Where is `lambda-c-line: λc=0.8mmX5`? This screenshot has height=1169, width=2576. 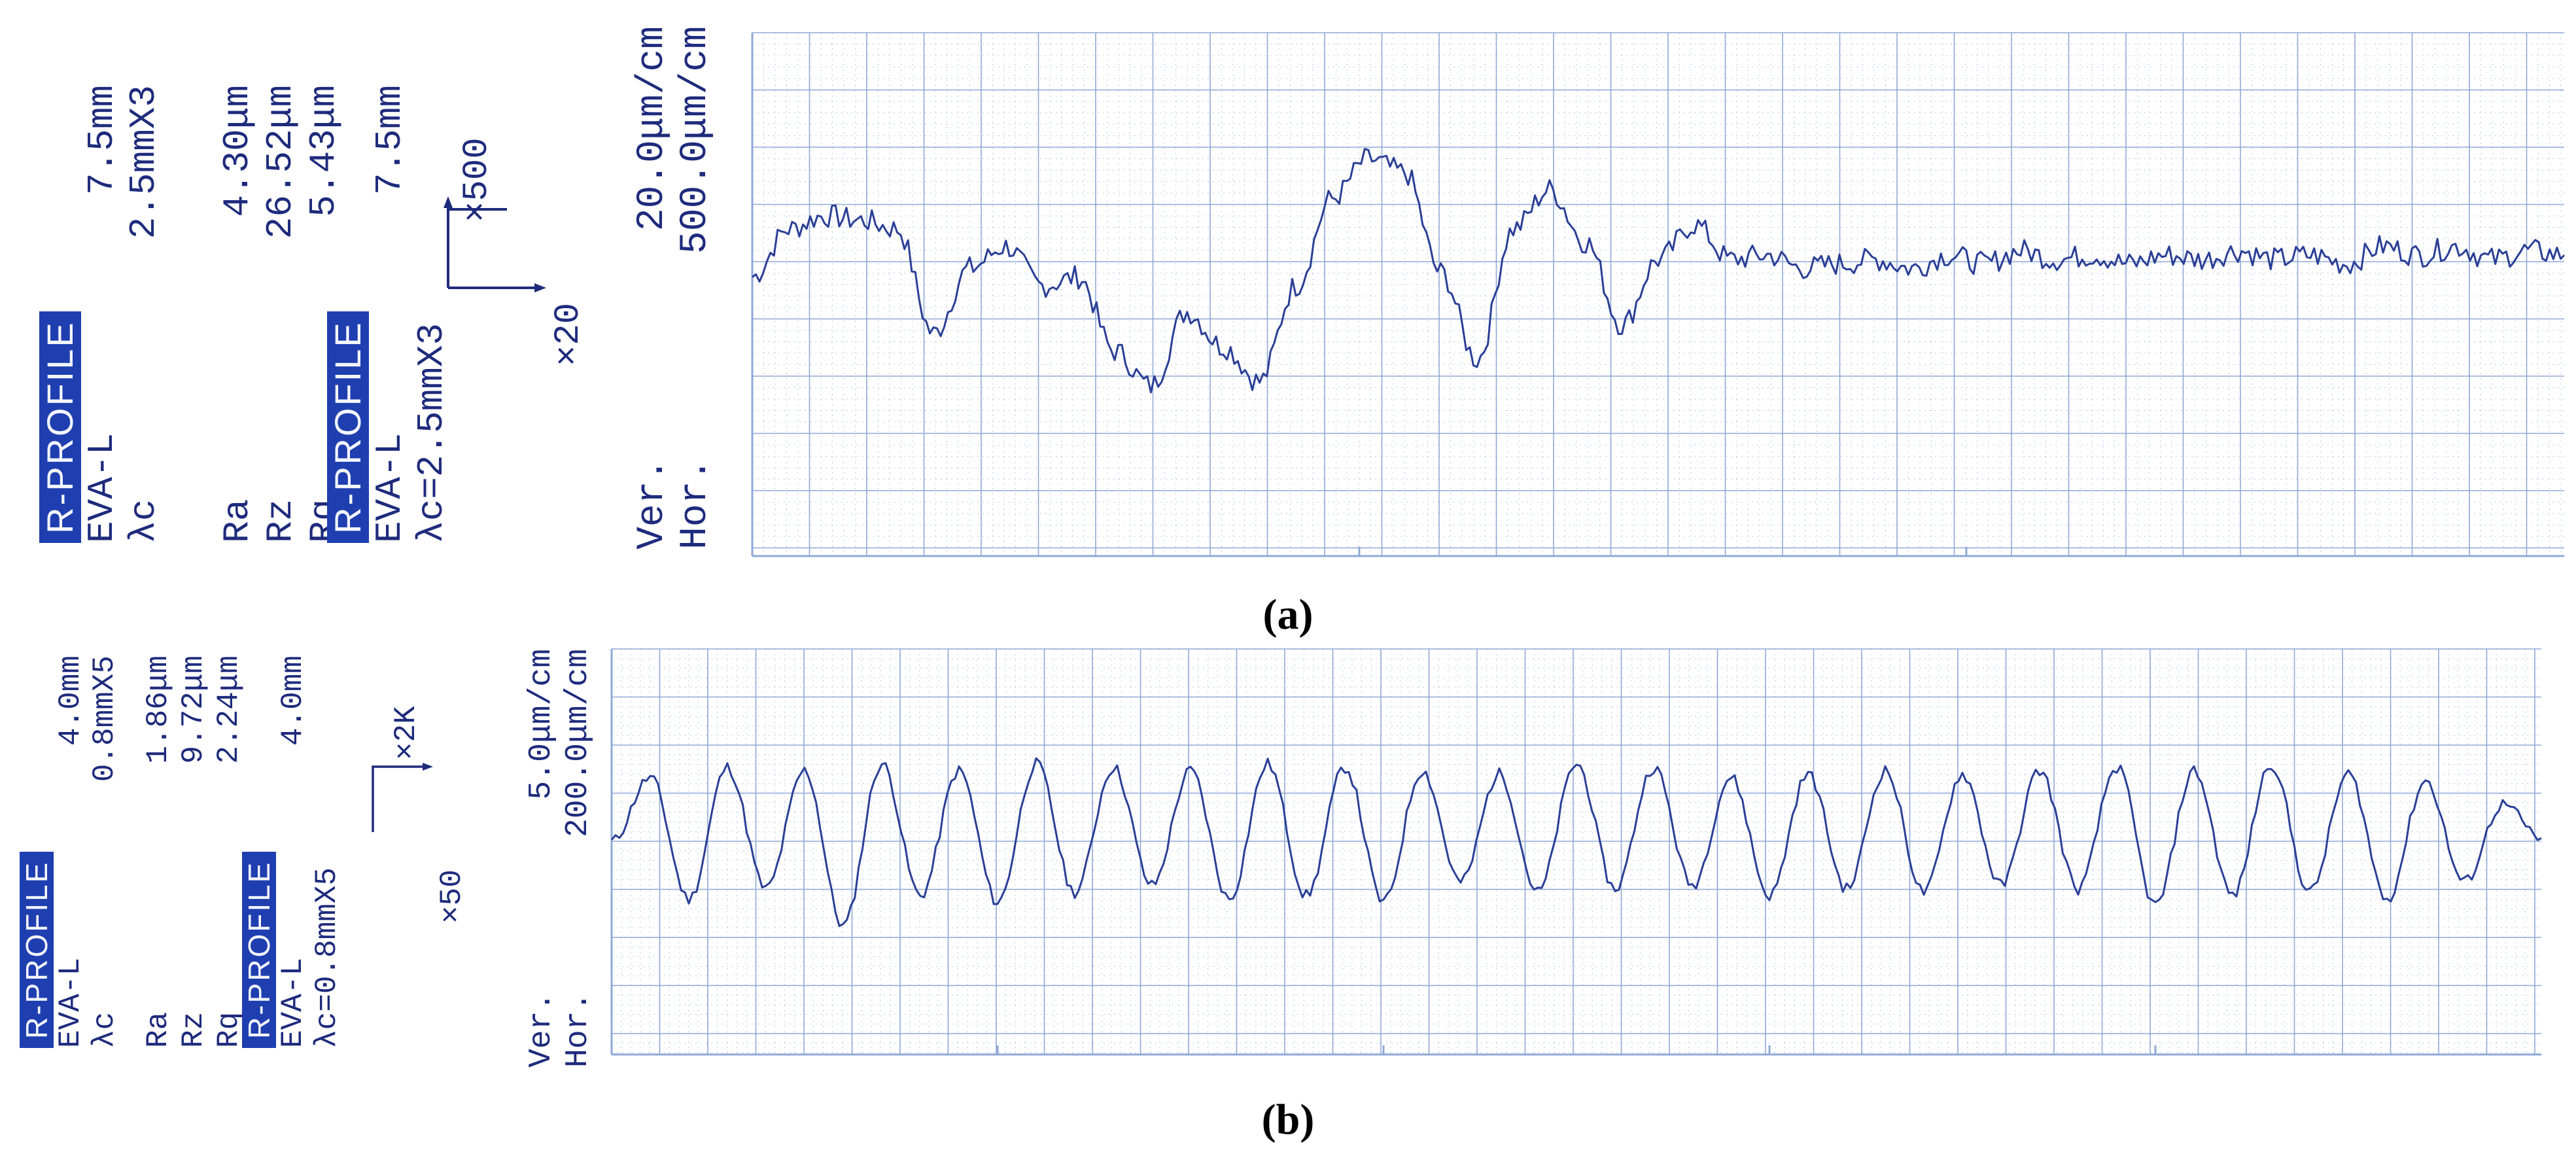 lambda-c-line: λc=0.8mmX5 is located at coordinates (327, 958).